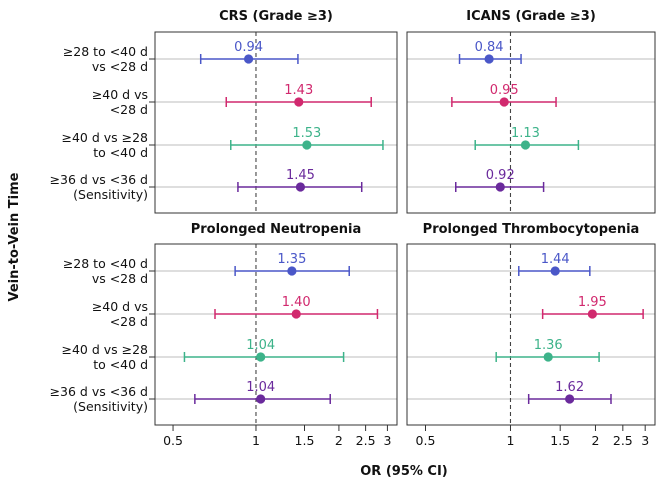 The image size is (669, 491). Describe the element at coordinates (298, 90) in the screenshot. I see `value-label: 1.43` at that location.